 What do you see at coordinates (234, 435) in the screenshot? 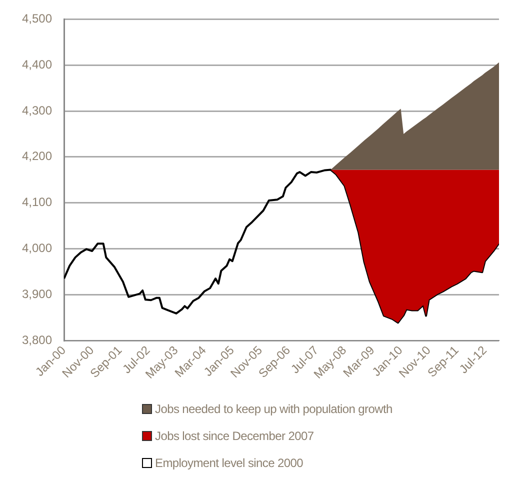
I see `legend-label: Jobs lost since December 2007` at bounding box center [234, 435].